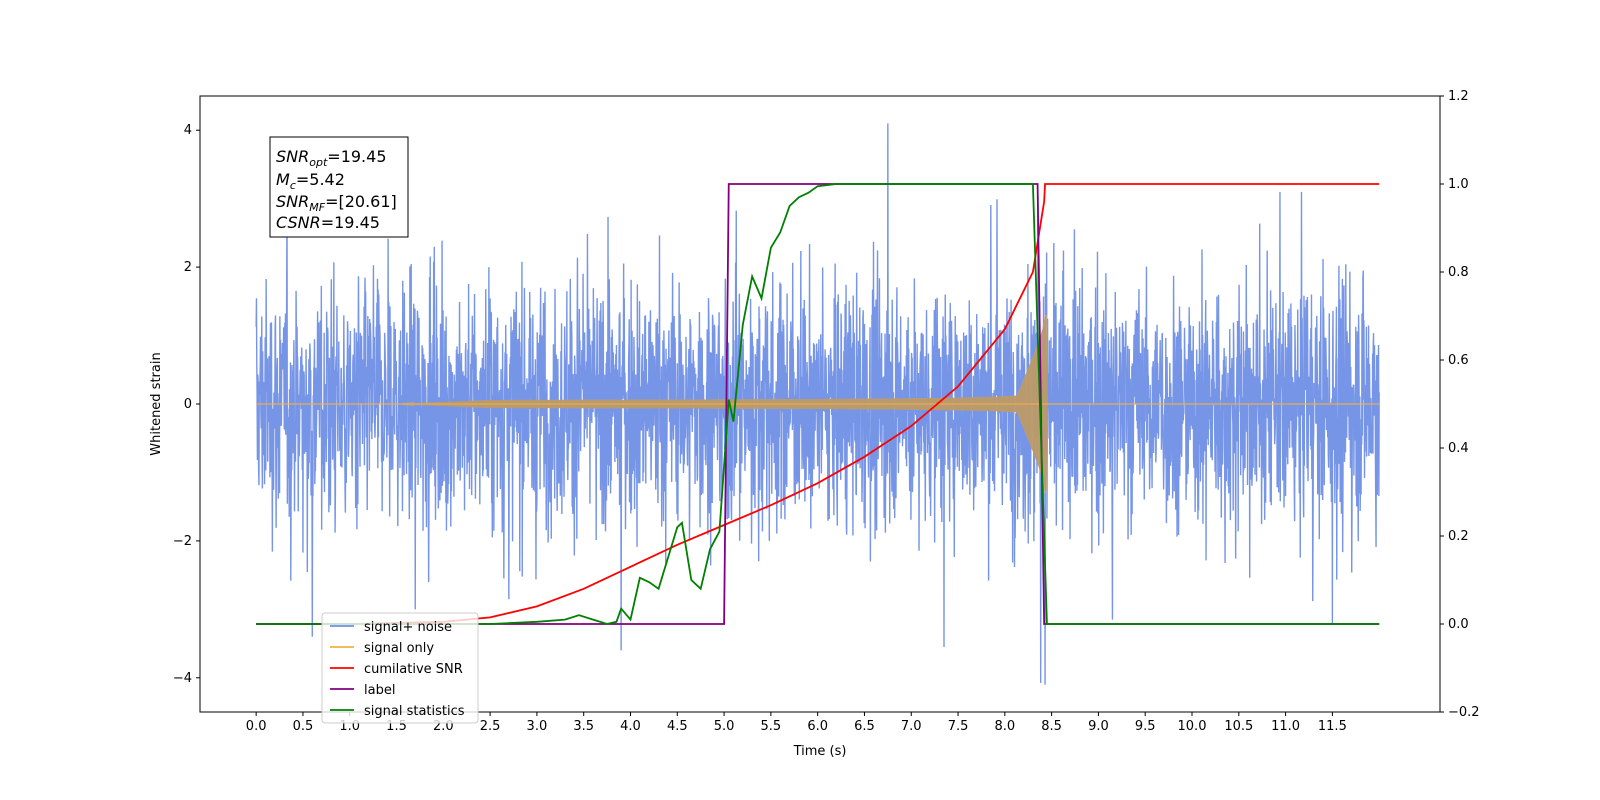 The height and width of the screenshot is (800, 1600). What do you see at coordinates (1145, 726) in the screenshot?
I see `x-tick-label: 9.5` at bounding box center [1145, 726].